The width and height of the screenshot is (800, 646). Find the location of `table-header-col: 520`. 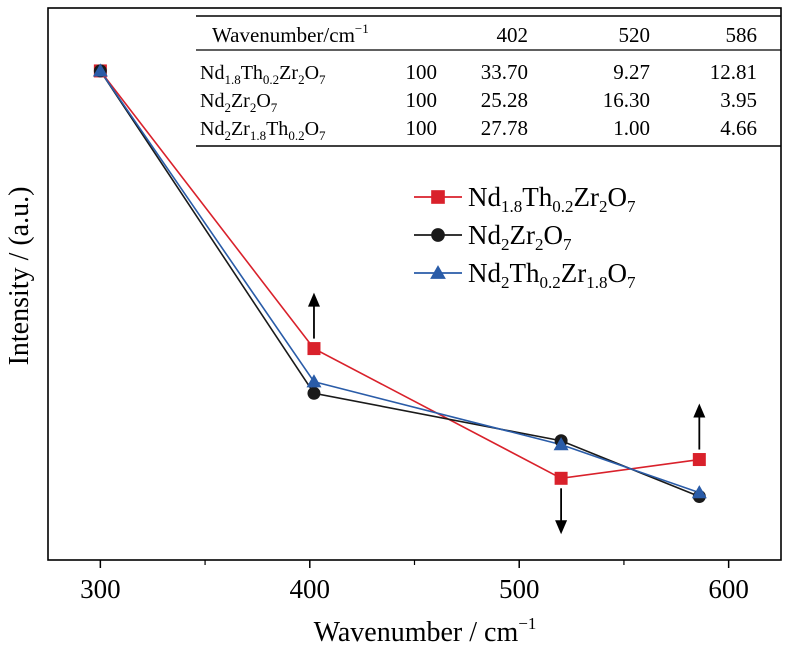

table-header-col: 520 is located at coordinates (635, 35).